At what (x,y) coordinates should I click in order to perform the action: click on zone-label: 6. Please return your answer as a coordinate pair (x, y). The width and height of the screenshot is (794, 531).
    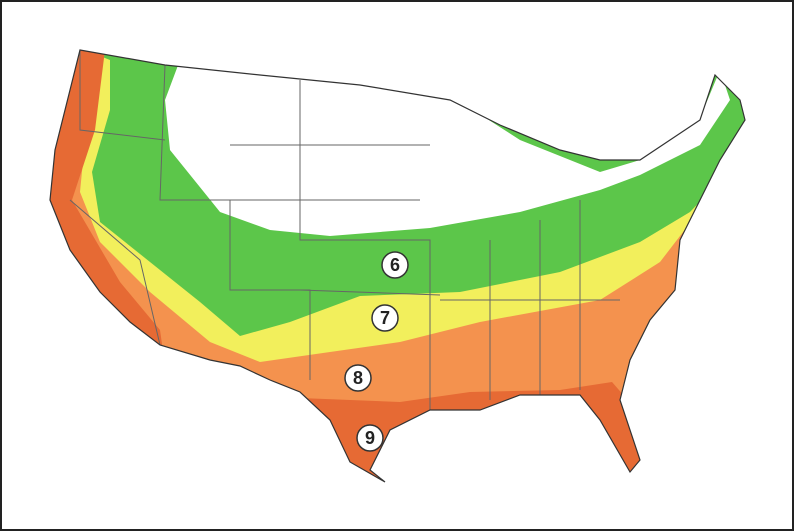
    Looking at the image, I should click on (395, 265).